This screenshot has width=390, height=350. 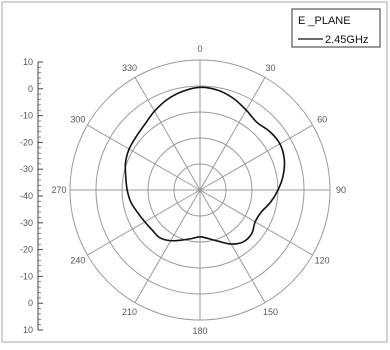 I want to click on legend-box, so click(x=336, y=28).